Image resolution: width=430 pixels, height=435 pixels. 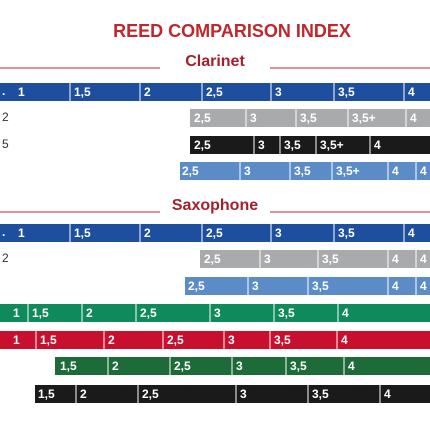 I want to click on section-title: Clarinet, so click(x=215, y=61).